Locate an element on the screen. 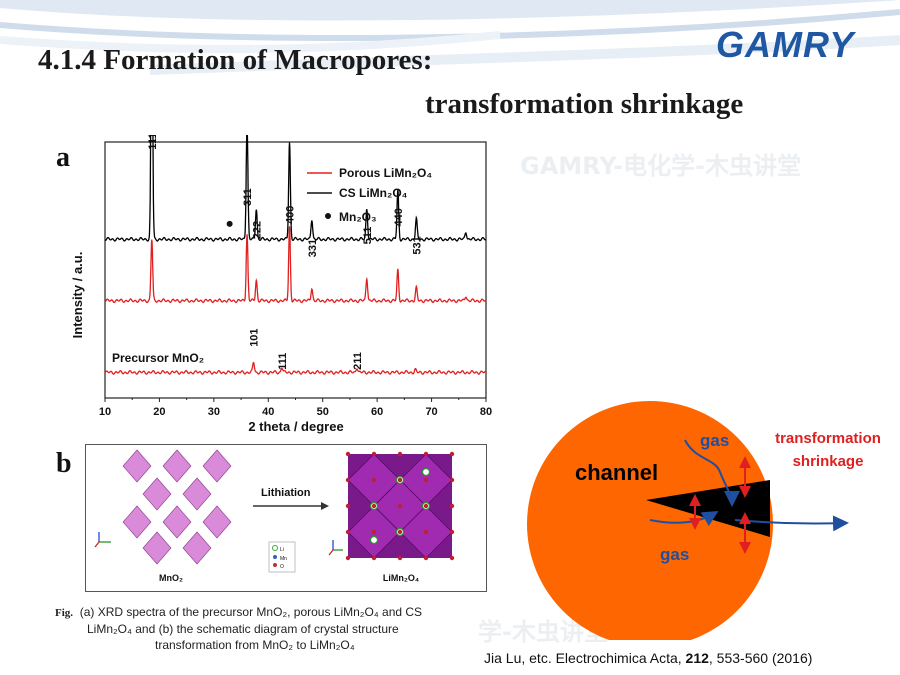  limn2o4-structure is located at coordinates (400, 506).